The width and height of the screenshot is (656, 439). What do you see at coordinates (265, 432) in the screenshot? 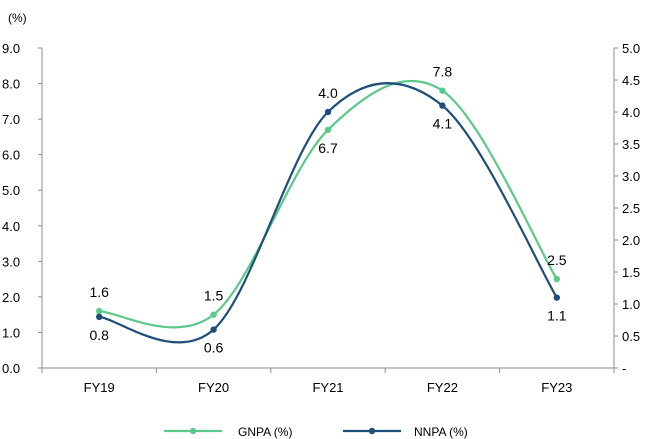
I see `legend-label-1: GNPA (%)` at bounding box center [265, 432].